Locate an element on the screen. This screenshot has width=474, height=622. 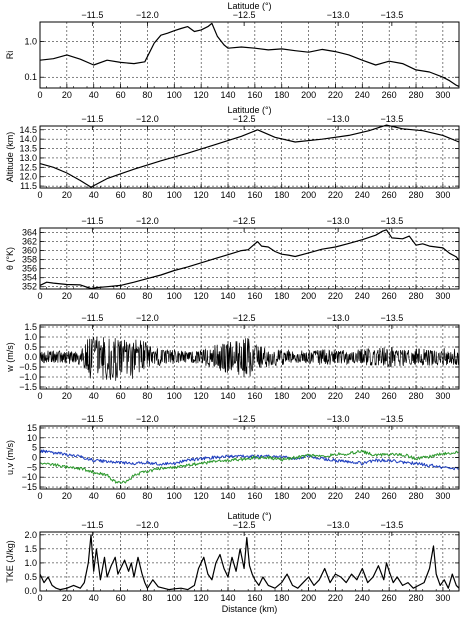
y-tick-label: −0.5 is located at coordinates (28, 367).